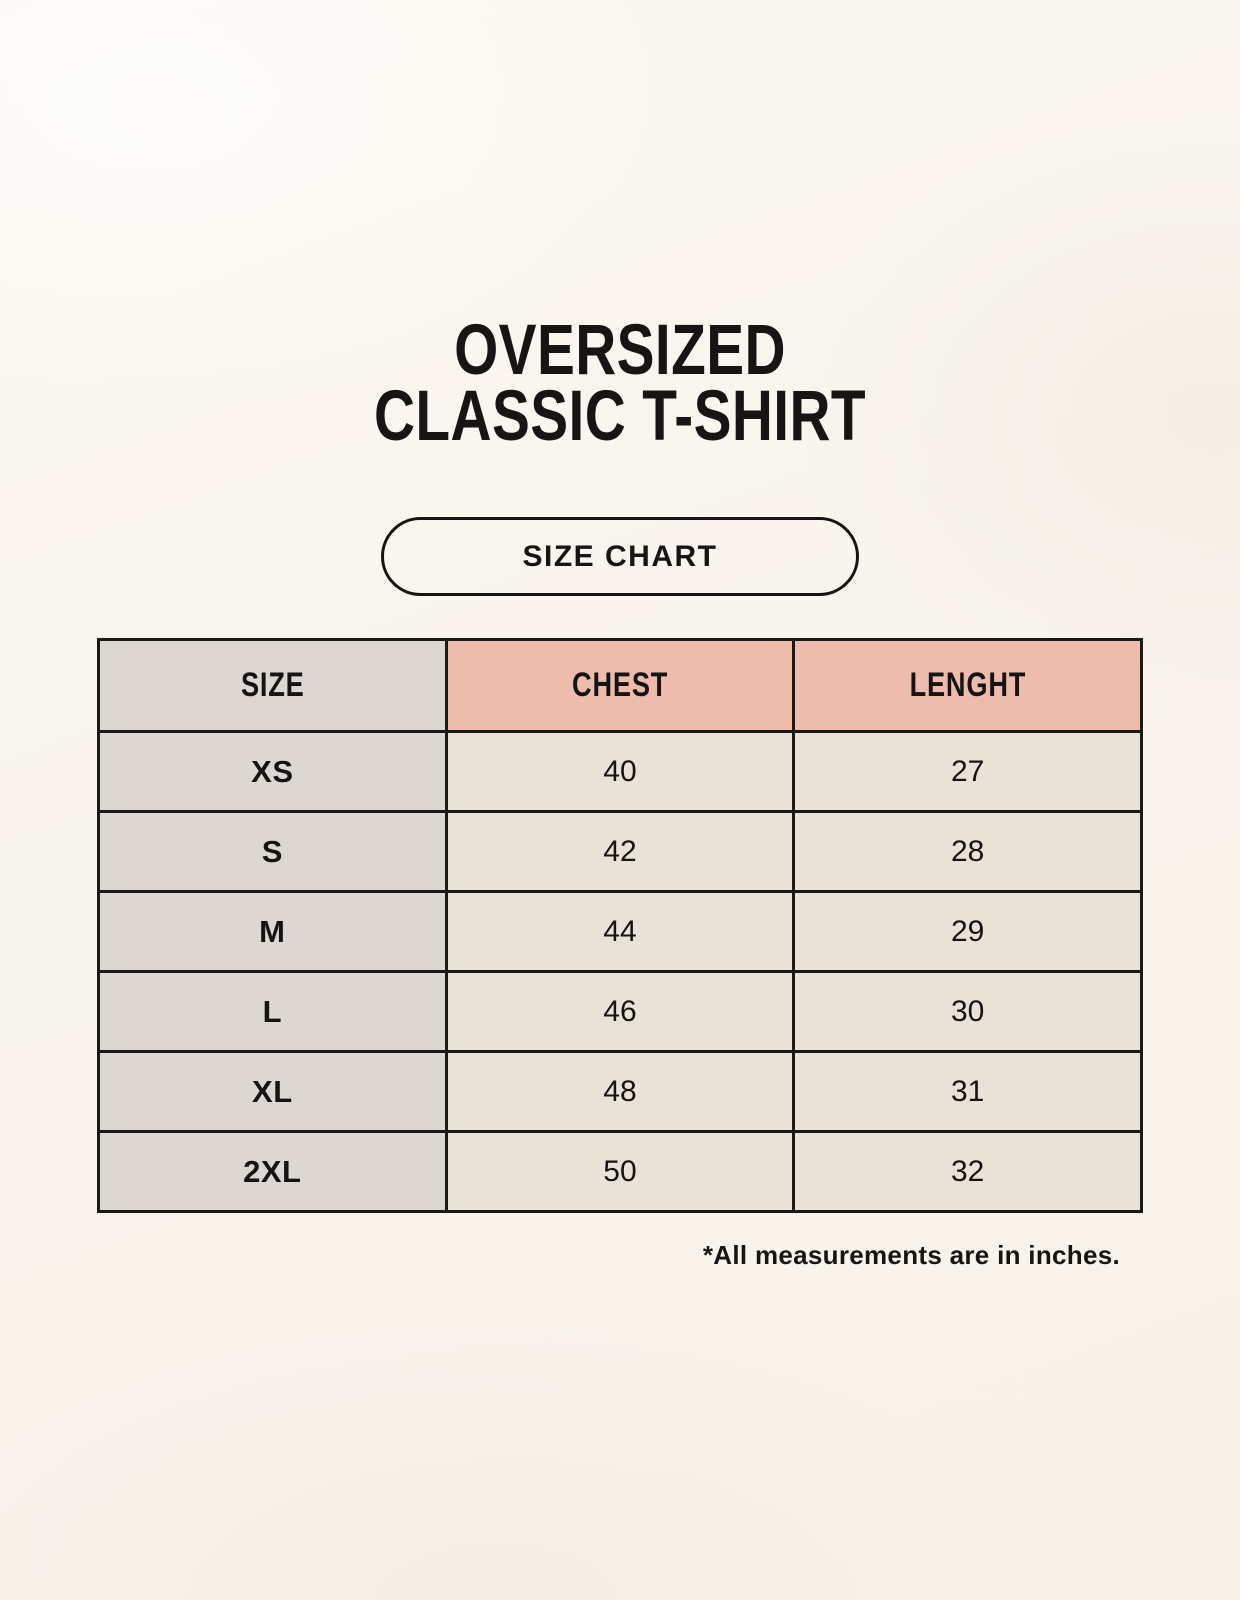  I want to click on size-cell: S, so click(272, 851).